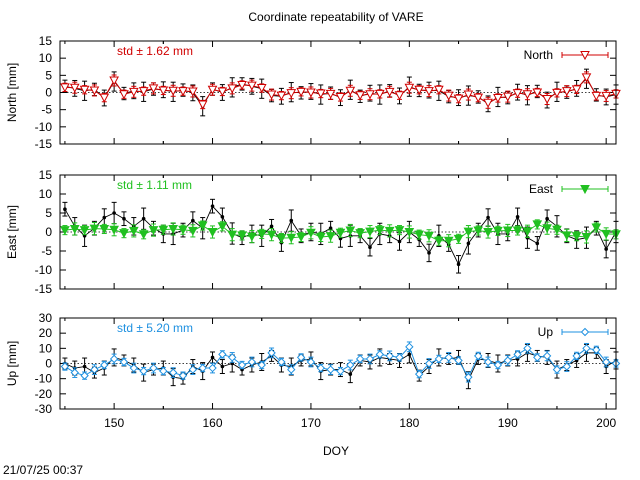 This screenshot has height=480, width=640. Describe the element at coordinates (44, 394) in the screenshot. I see `y-tick-label: -20` at that location.